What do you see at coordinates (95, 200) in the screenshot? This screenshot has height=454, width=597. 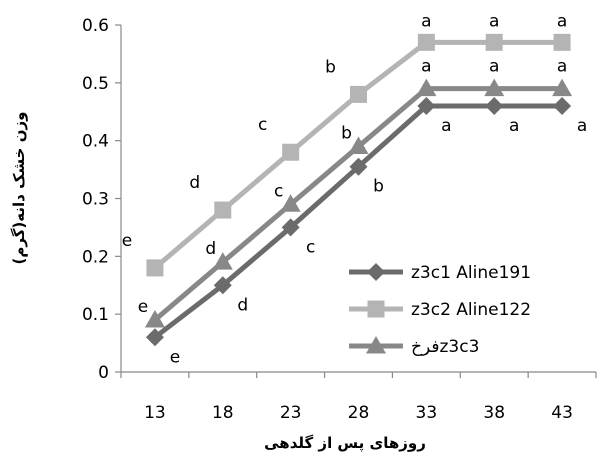 I see `y-tick-label: 0.3` at bounding box center [95, 200].